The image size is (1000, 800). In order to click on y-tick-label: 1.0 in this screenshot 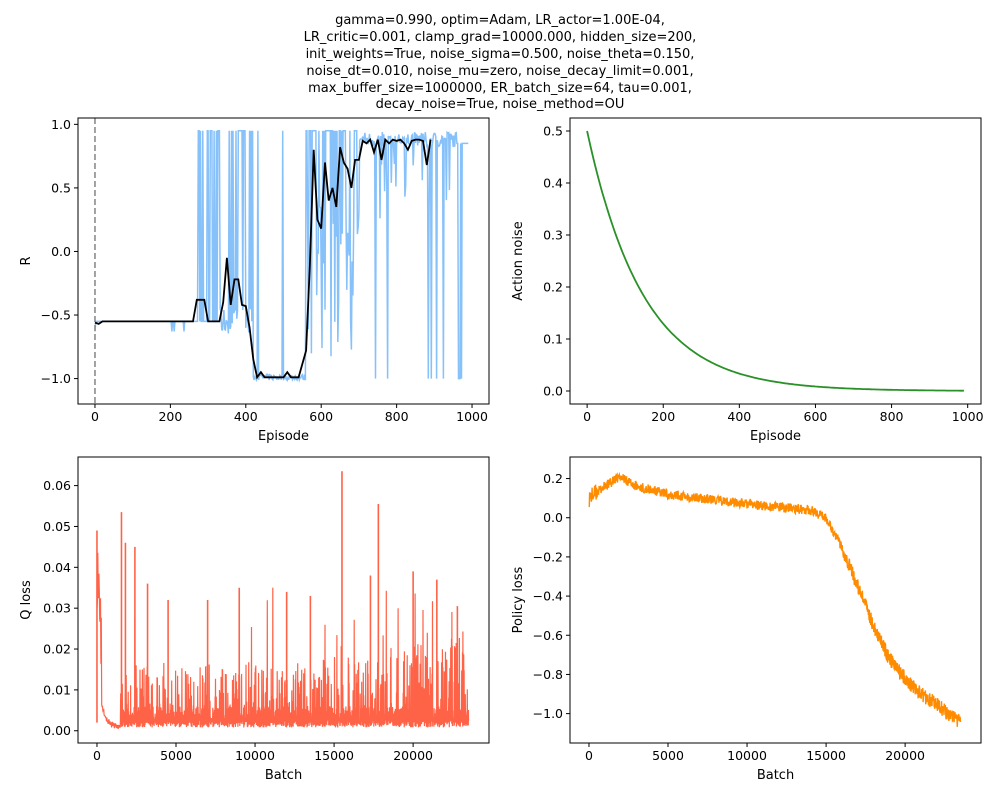, I will do `click(61, 124)`.